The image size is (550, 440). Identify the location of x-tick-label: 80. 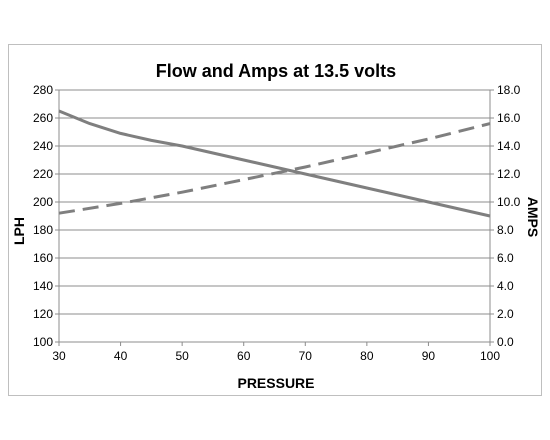
(367, 356).